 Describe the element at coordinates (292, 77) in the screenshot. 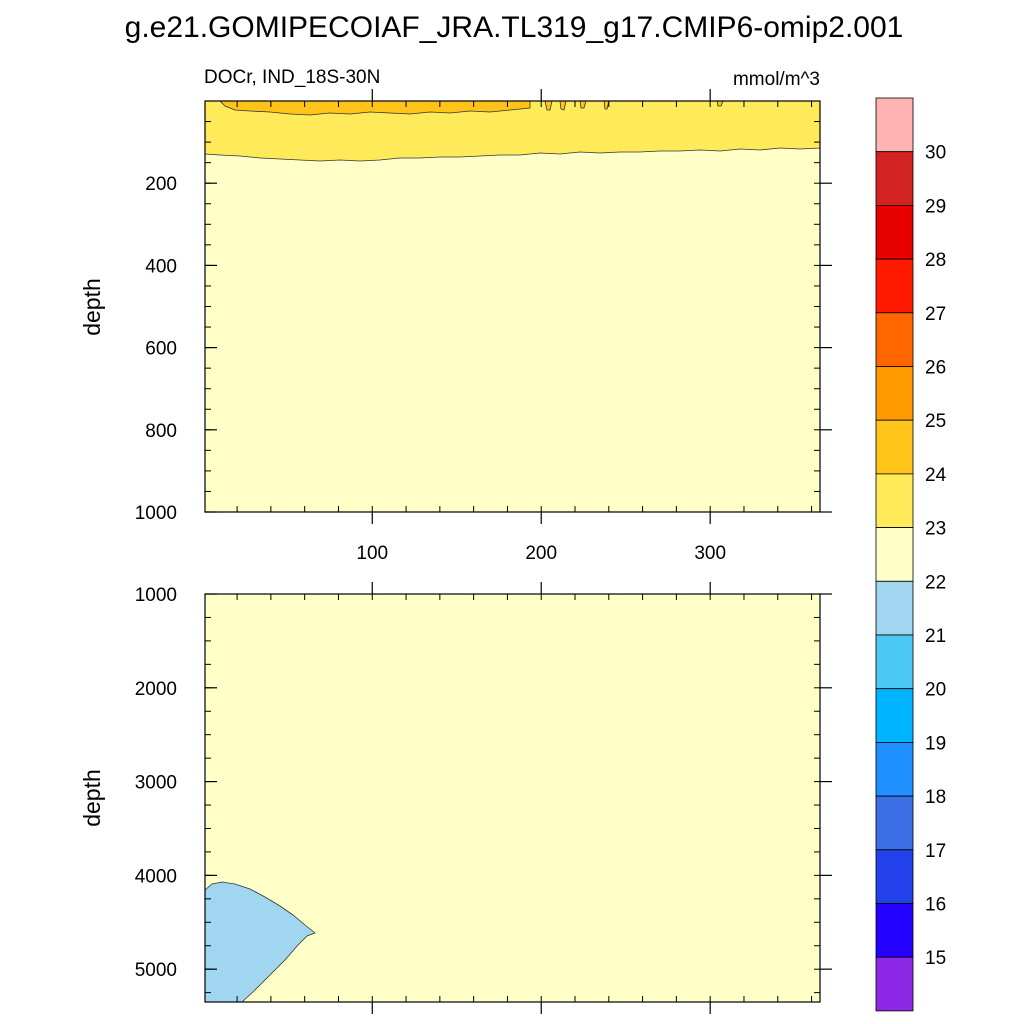

I see `chart-subtitle: DOCr, IND_18S-30N` at that location.